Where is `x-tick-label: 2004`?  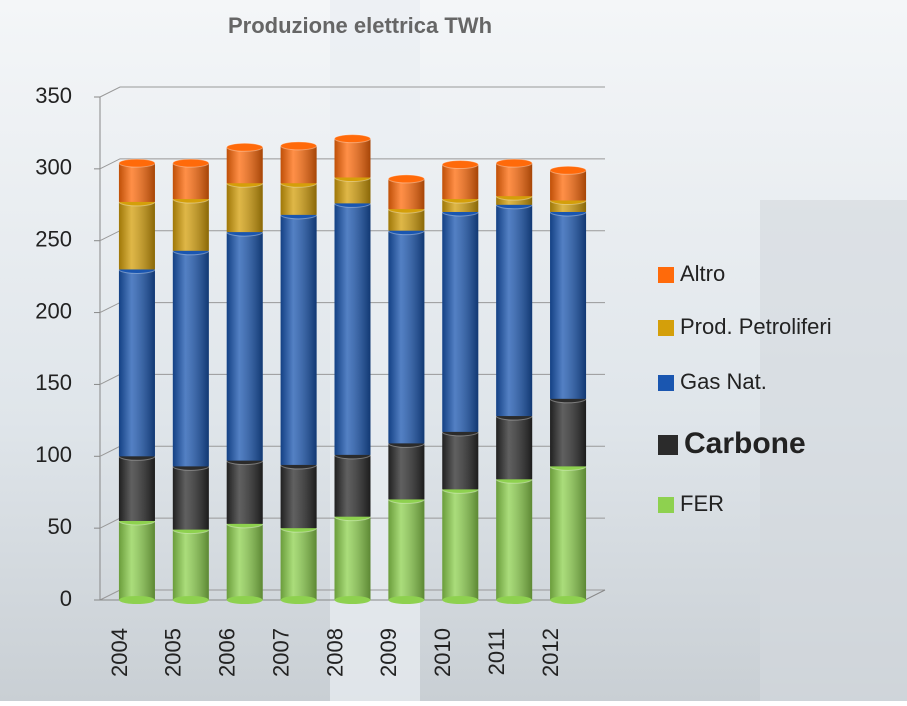 x-tick-label: 2004 is located at coordinates (119, 652).